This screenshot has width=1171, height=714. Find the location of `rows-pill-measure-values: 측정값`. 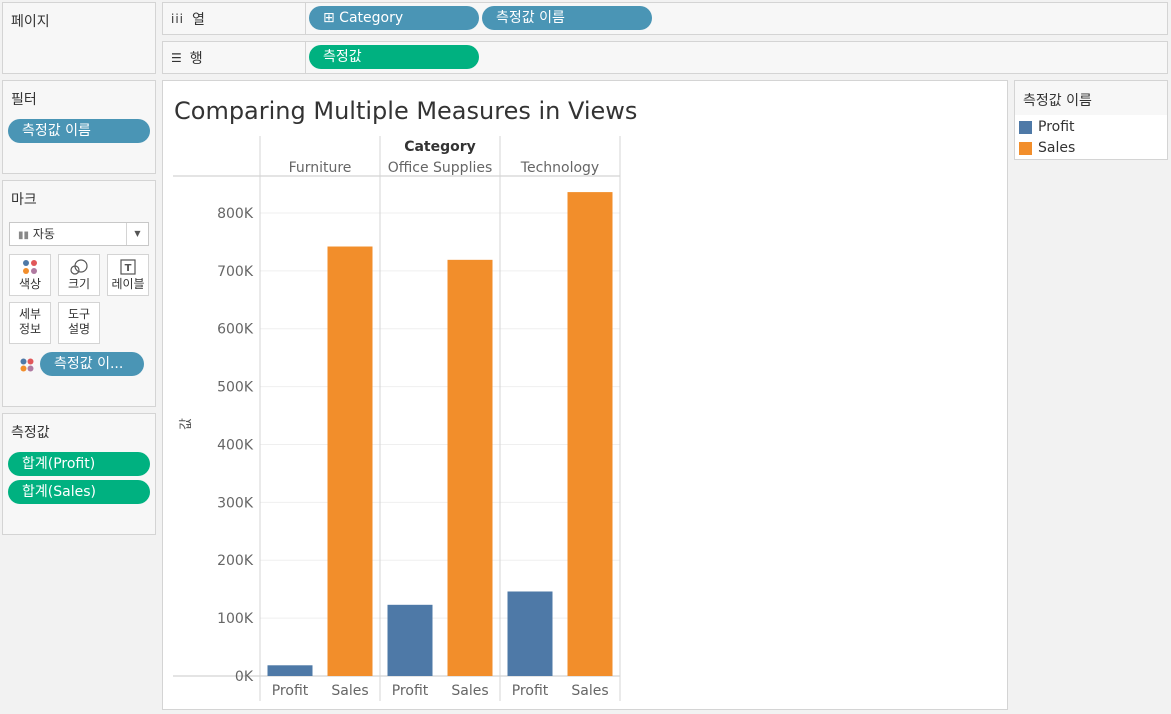

rows-pill-measure-values: 측정값 is located at coordinates (394, 57).